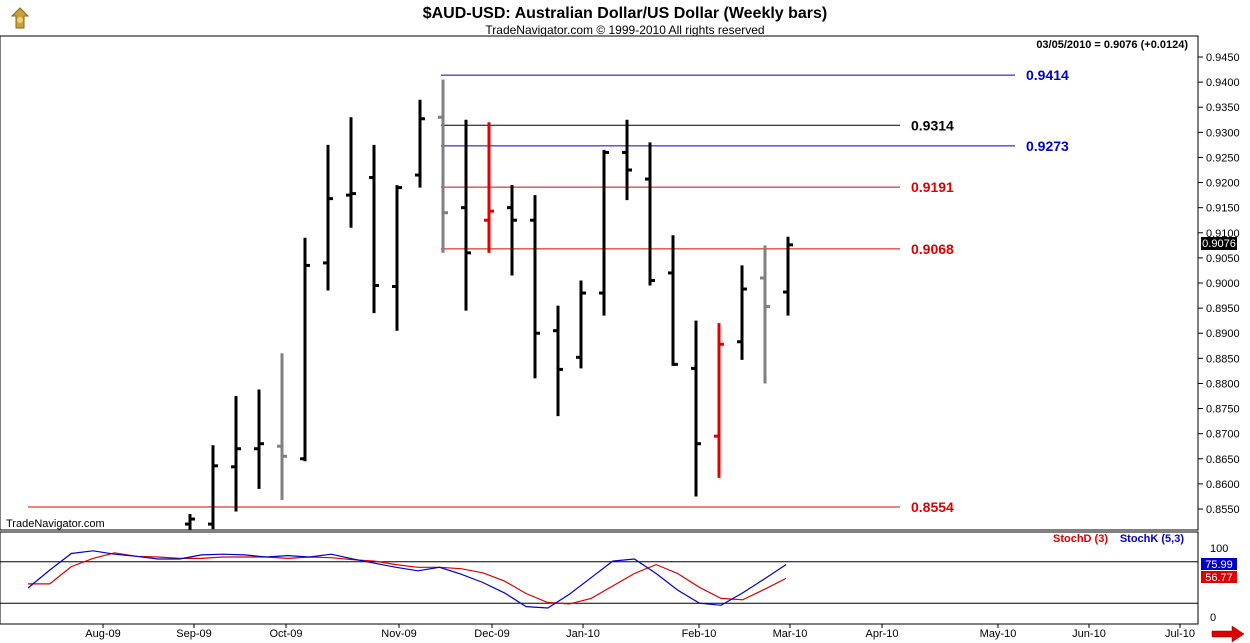 The width and height of the screenshot is (1250, 643). I want to click on y-tick-label: 0.9300, so click(1223, 133).